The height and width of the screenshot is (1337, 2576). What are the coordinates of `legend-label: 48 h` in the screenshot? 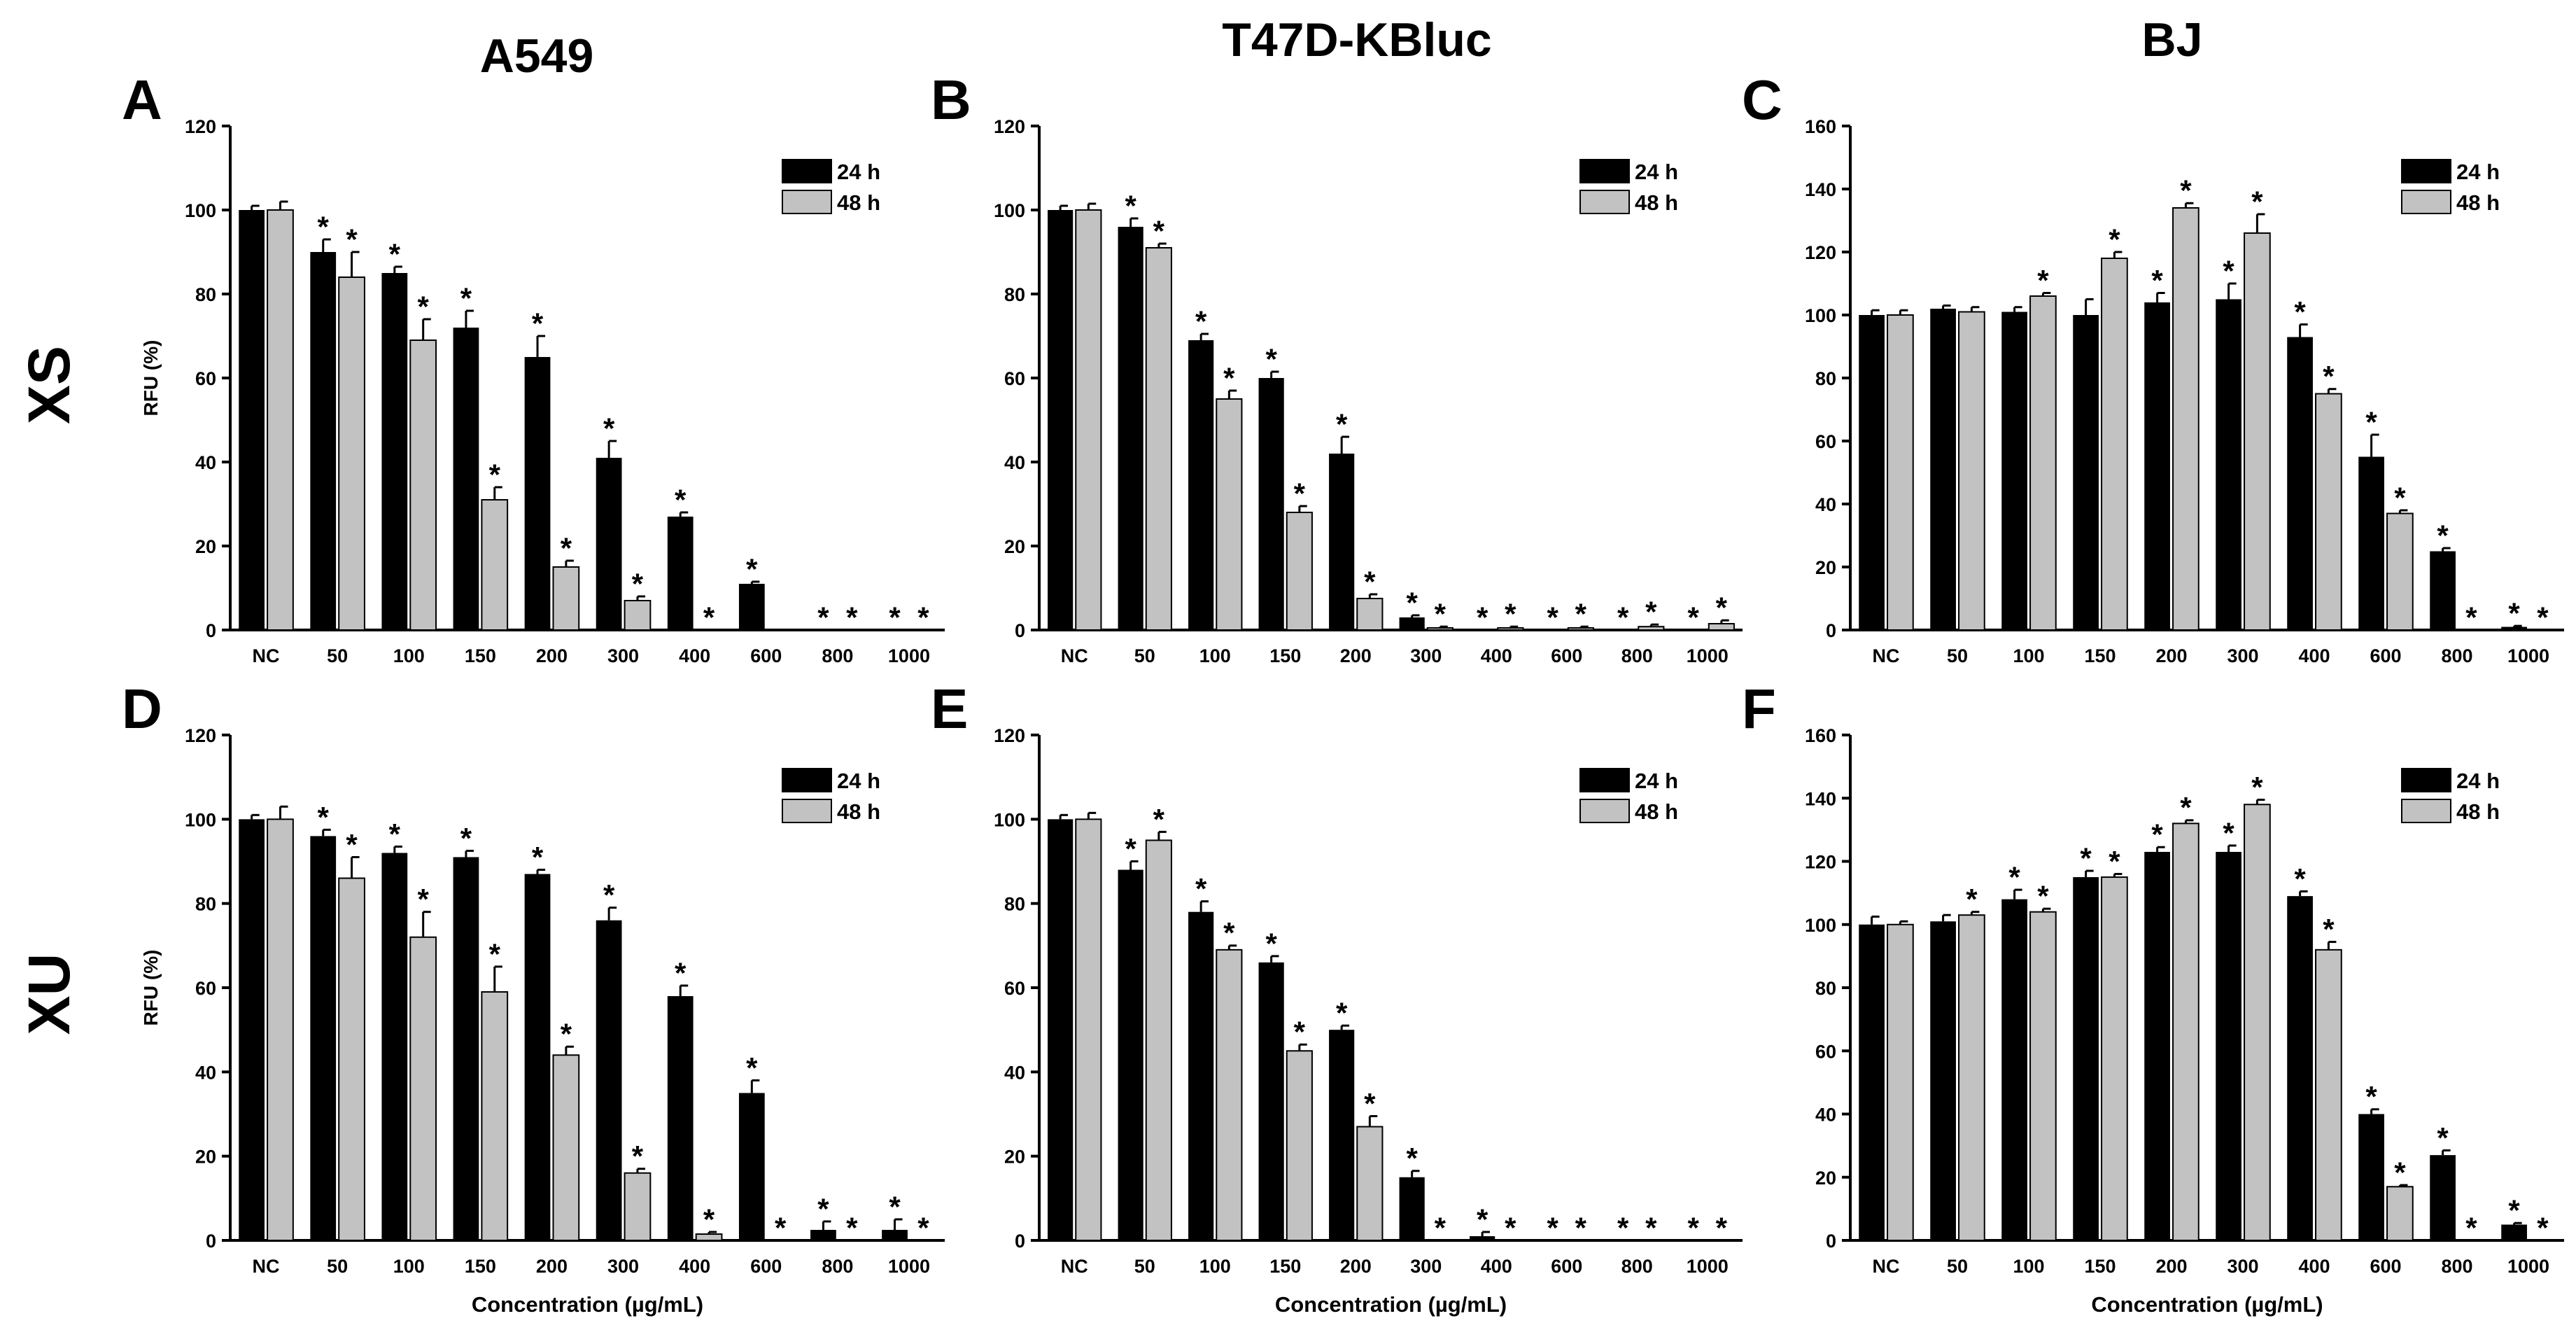 It's located at (2478, 202).